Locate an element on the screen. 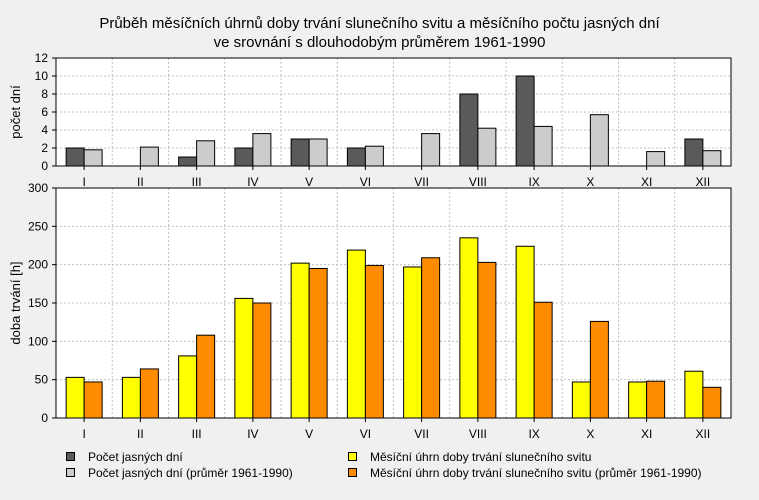  panel-2-bar-s2-IV is located at coordinates (262, 360).